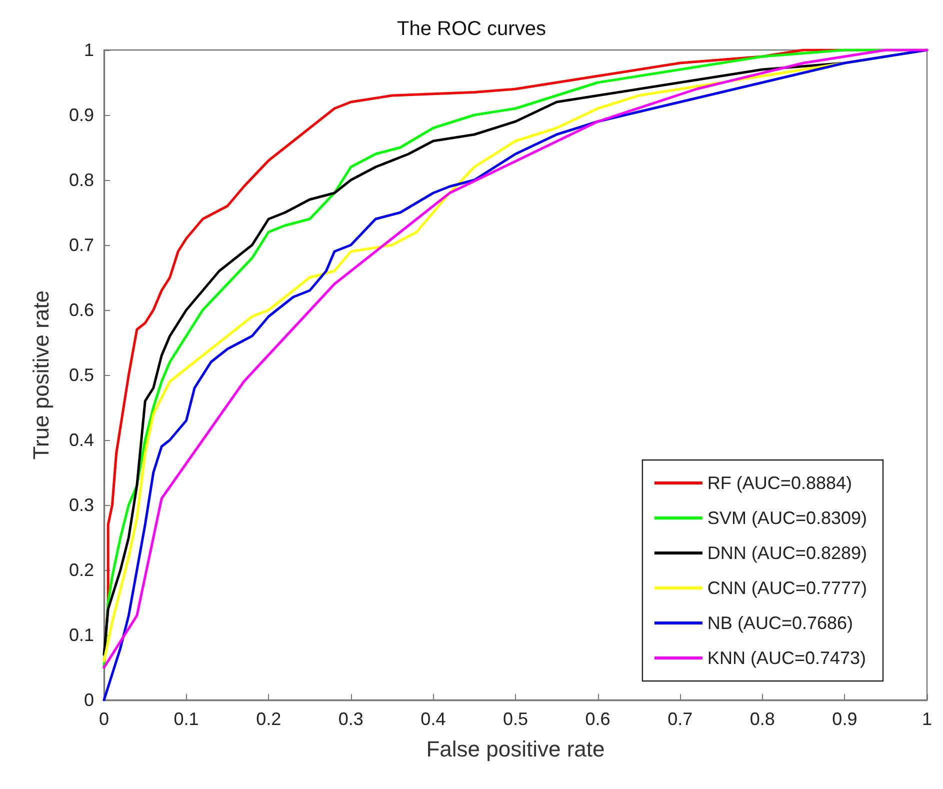 Image resolution: width=943 pixels, height=789 pixels. Describe the element at coordinates (680, 719) in the screenshot. I see `x-tick-label: 0.7` at that location.